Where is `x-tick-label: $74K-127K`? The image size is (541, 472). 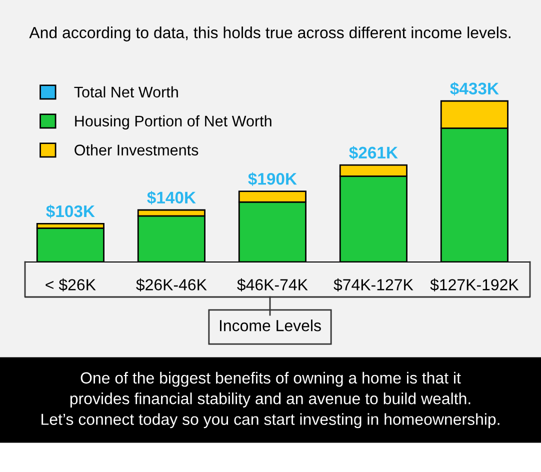
x-tick-label: $74K-127K is located at coordinates (374, 285).